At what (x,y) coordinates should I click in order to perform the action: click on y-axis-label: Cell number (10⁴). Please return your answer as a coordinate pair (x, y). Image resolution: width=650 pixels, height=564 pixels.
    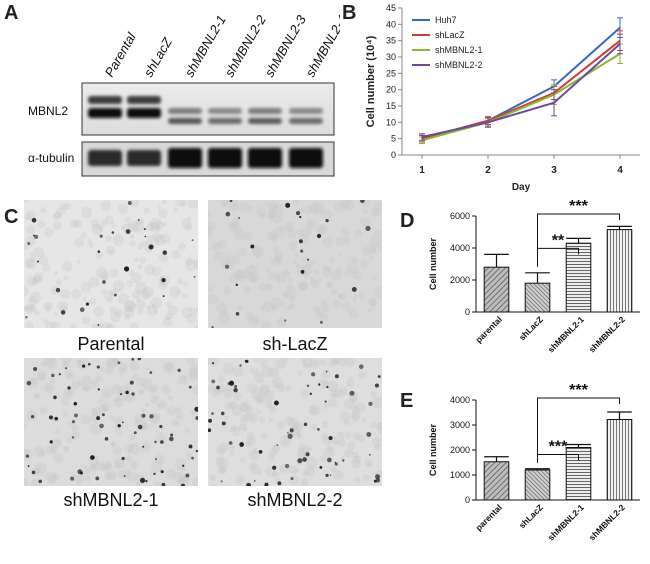
    Looking at the image, I should click on (371, 81).